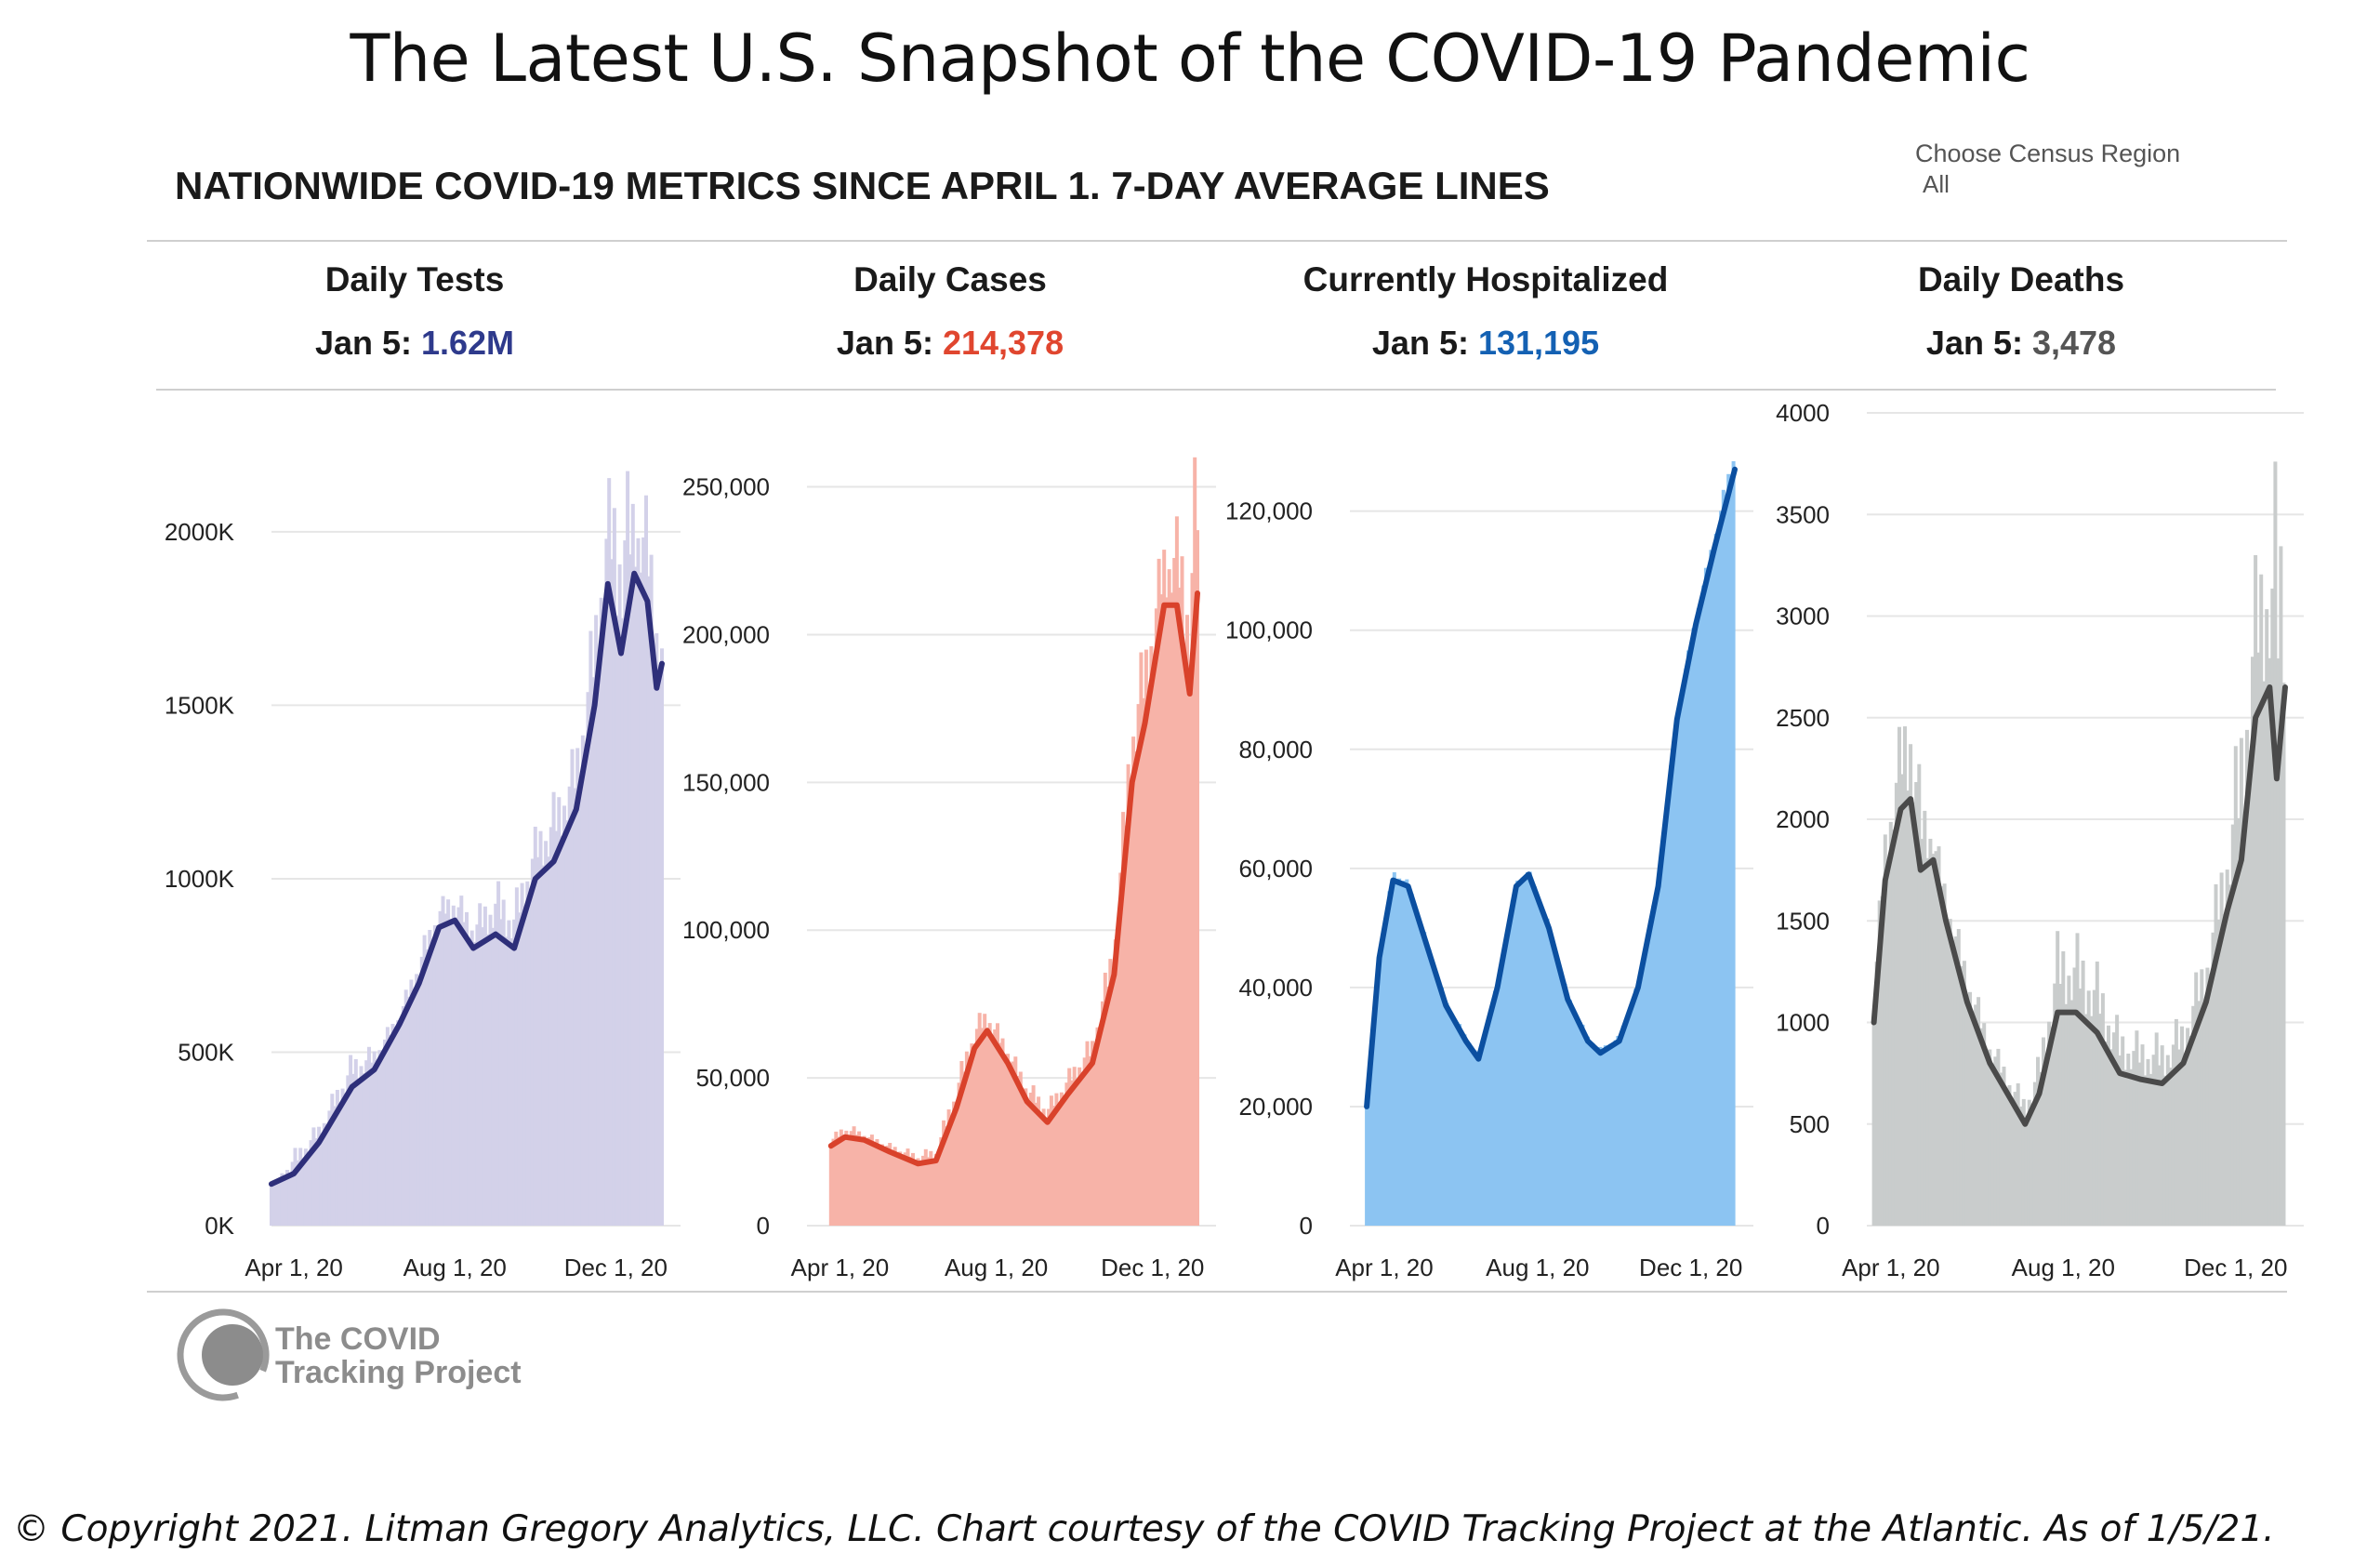 The image size is (2380, 1566). What do you see at coordinates (1803, 1023) in the screenshot?
I see `y-tick-label: 1000` at bounding box center [1803, 1023].